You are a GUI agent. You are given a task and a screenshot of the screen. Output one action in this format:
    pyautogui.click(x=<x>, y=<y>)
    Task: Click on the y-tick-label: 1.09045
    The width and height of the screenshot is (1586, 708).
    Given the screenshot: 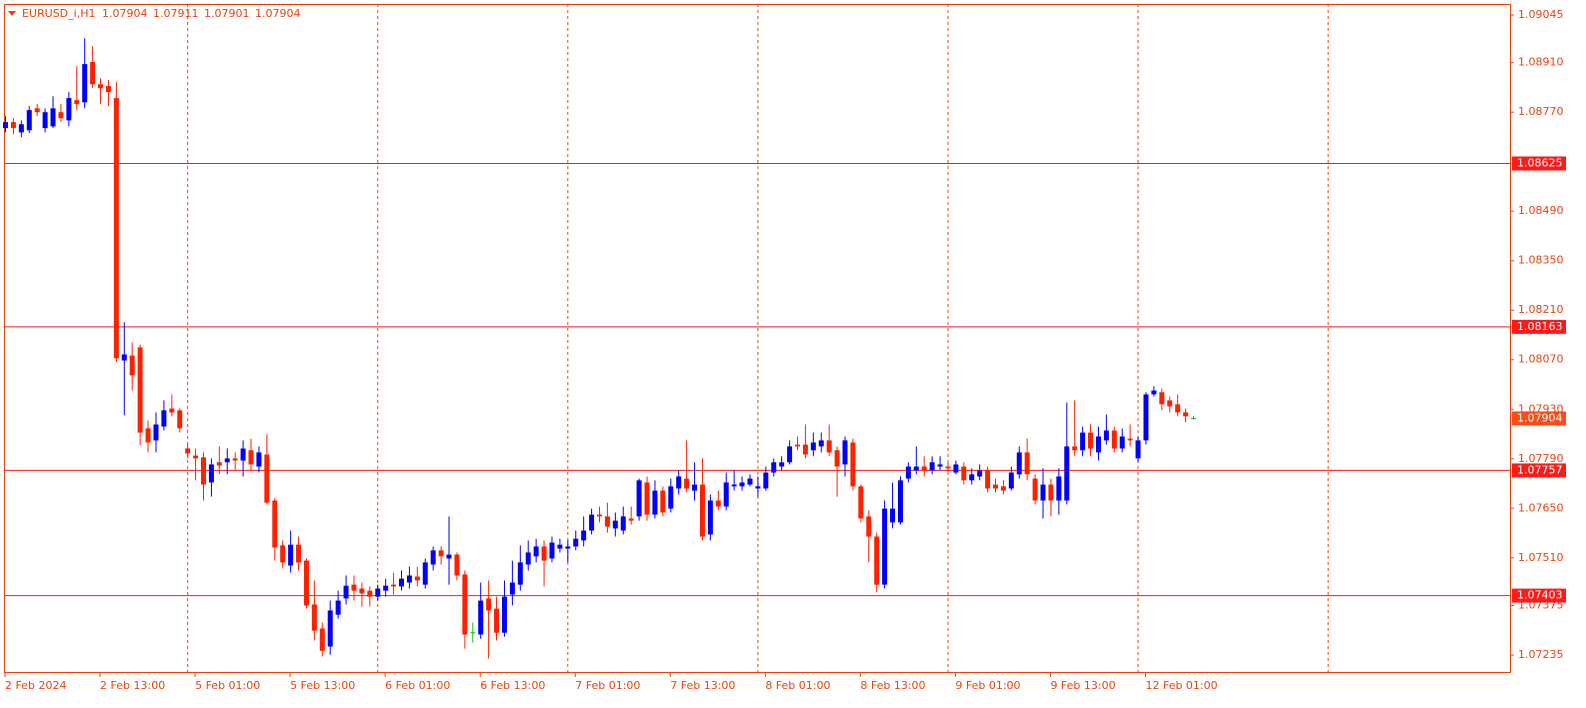 What is the action you would take?
    pyautogui.click(x=1541, y=14)
    